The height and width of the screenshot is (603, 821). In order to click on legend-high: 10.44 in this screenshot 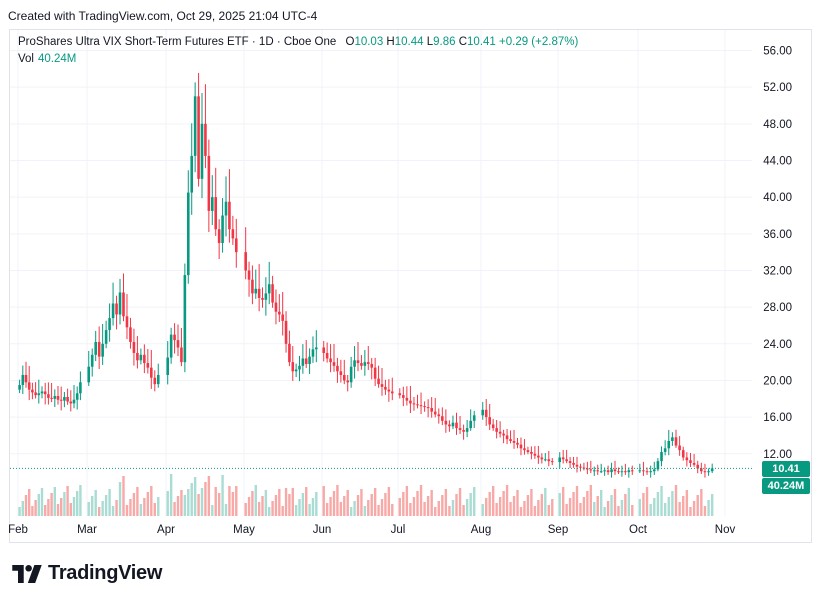, I will do `click(409, 42)`.